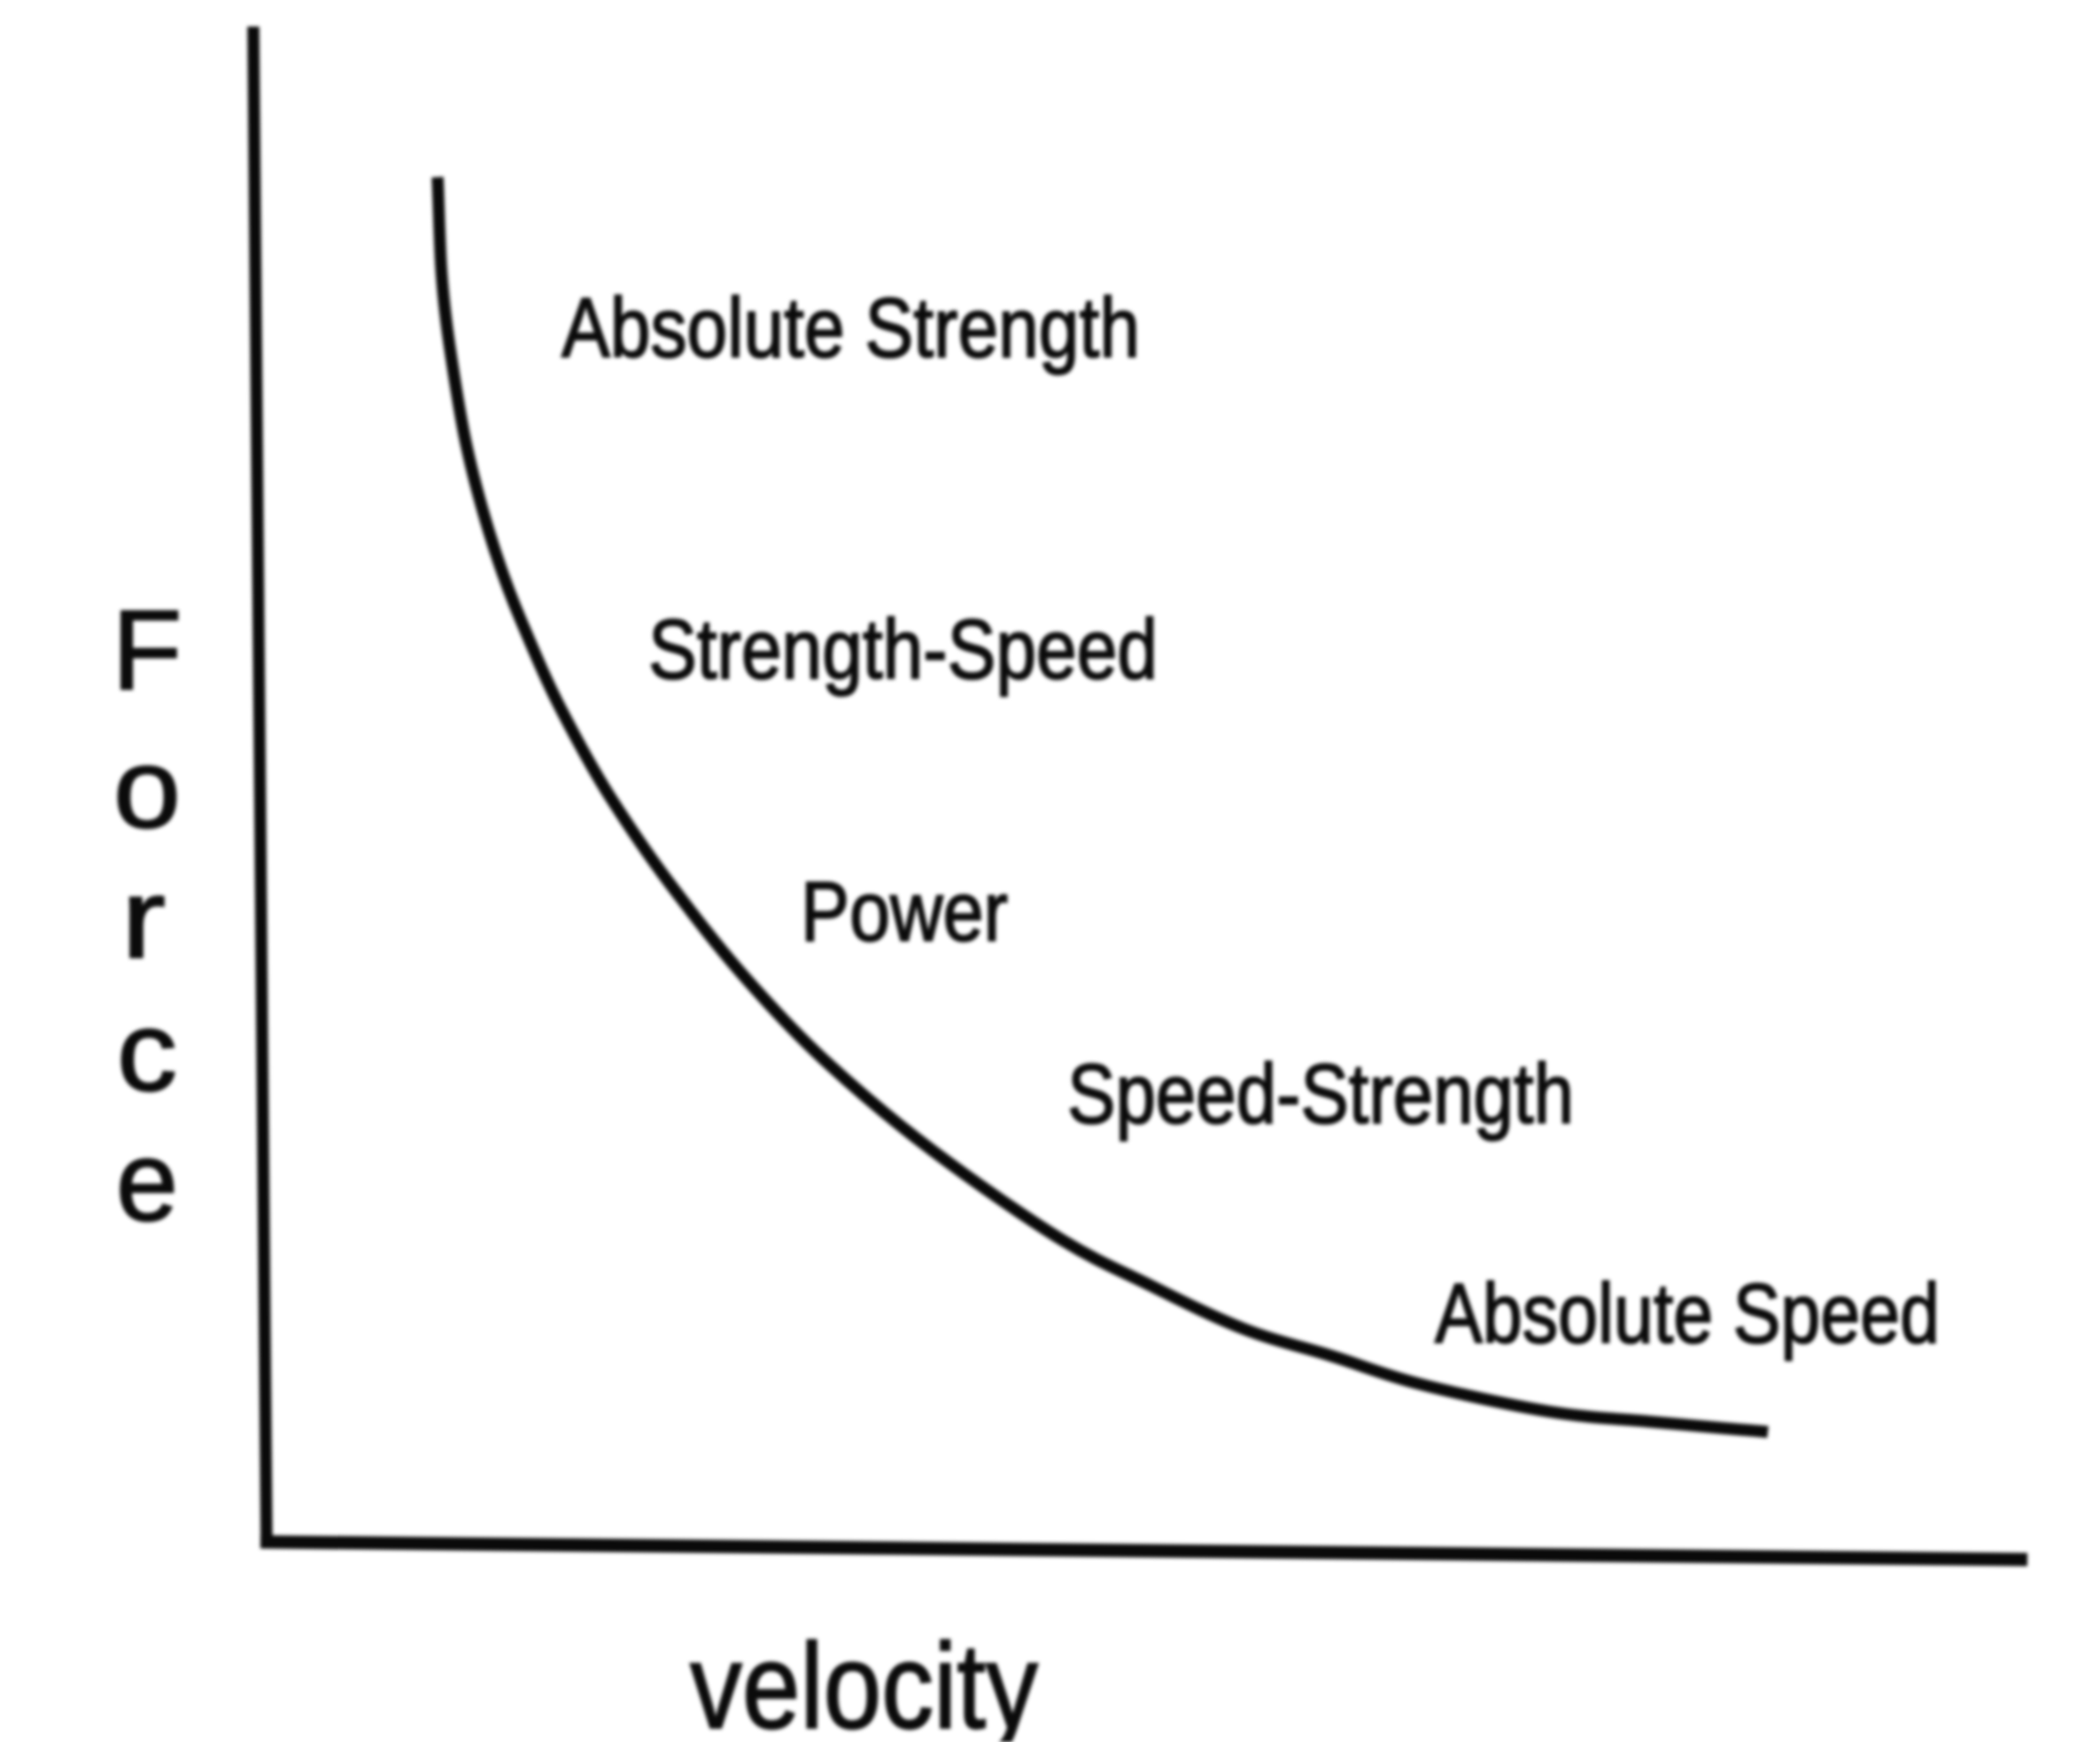 This screenshot has width=2100, height=1742. Describe the element at coordinates (147, 650) in the screenshot. I see `svg-text: F` at that location.